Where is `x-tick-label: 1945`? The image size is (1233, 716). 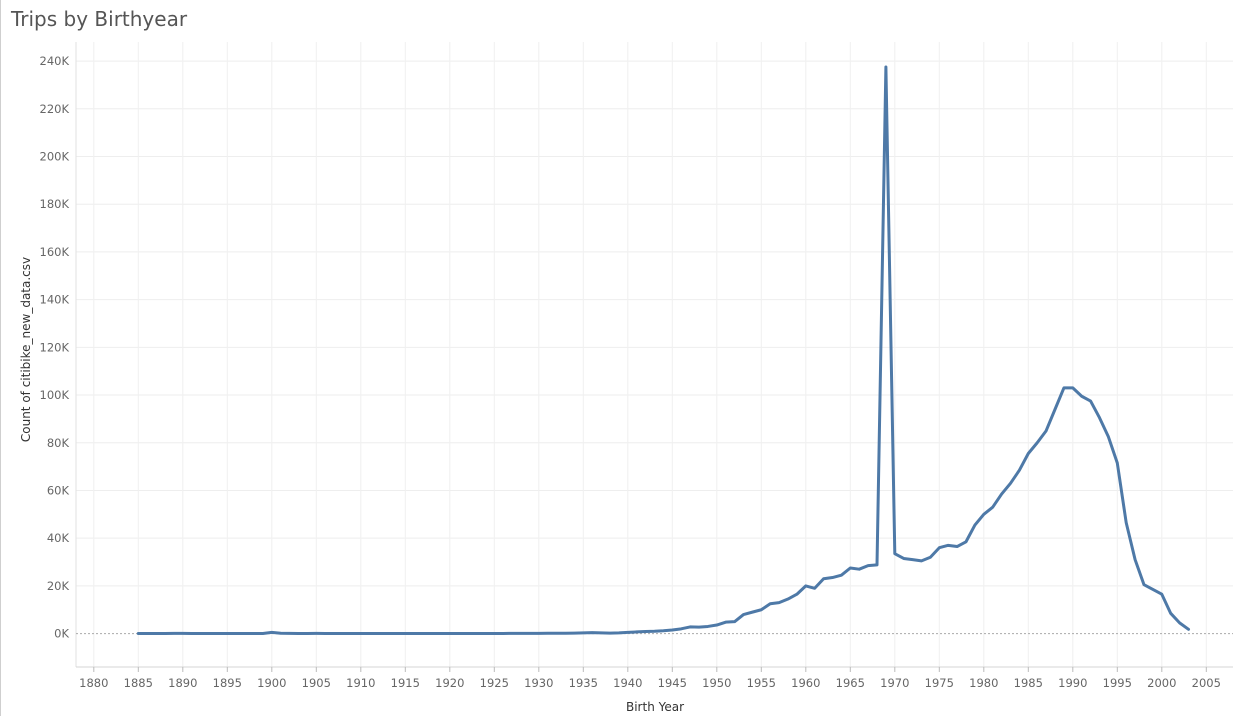 x-tick-label: 1945 is located at coordinates (672, 683).